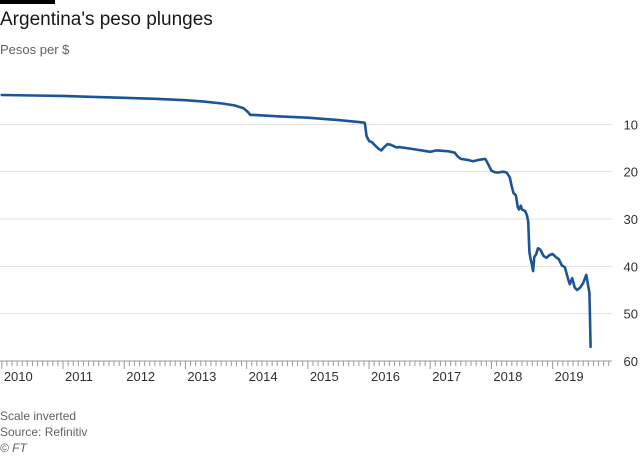 The width and height of the screenshot is (640, 457). Describe the element at coordinates (631, 219) in the screenshot. I see `y-tick-label: 30` at that location.